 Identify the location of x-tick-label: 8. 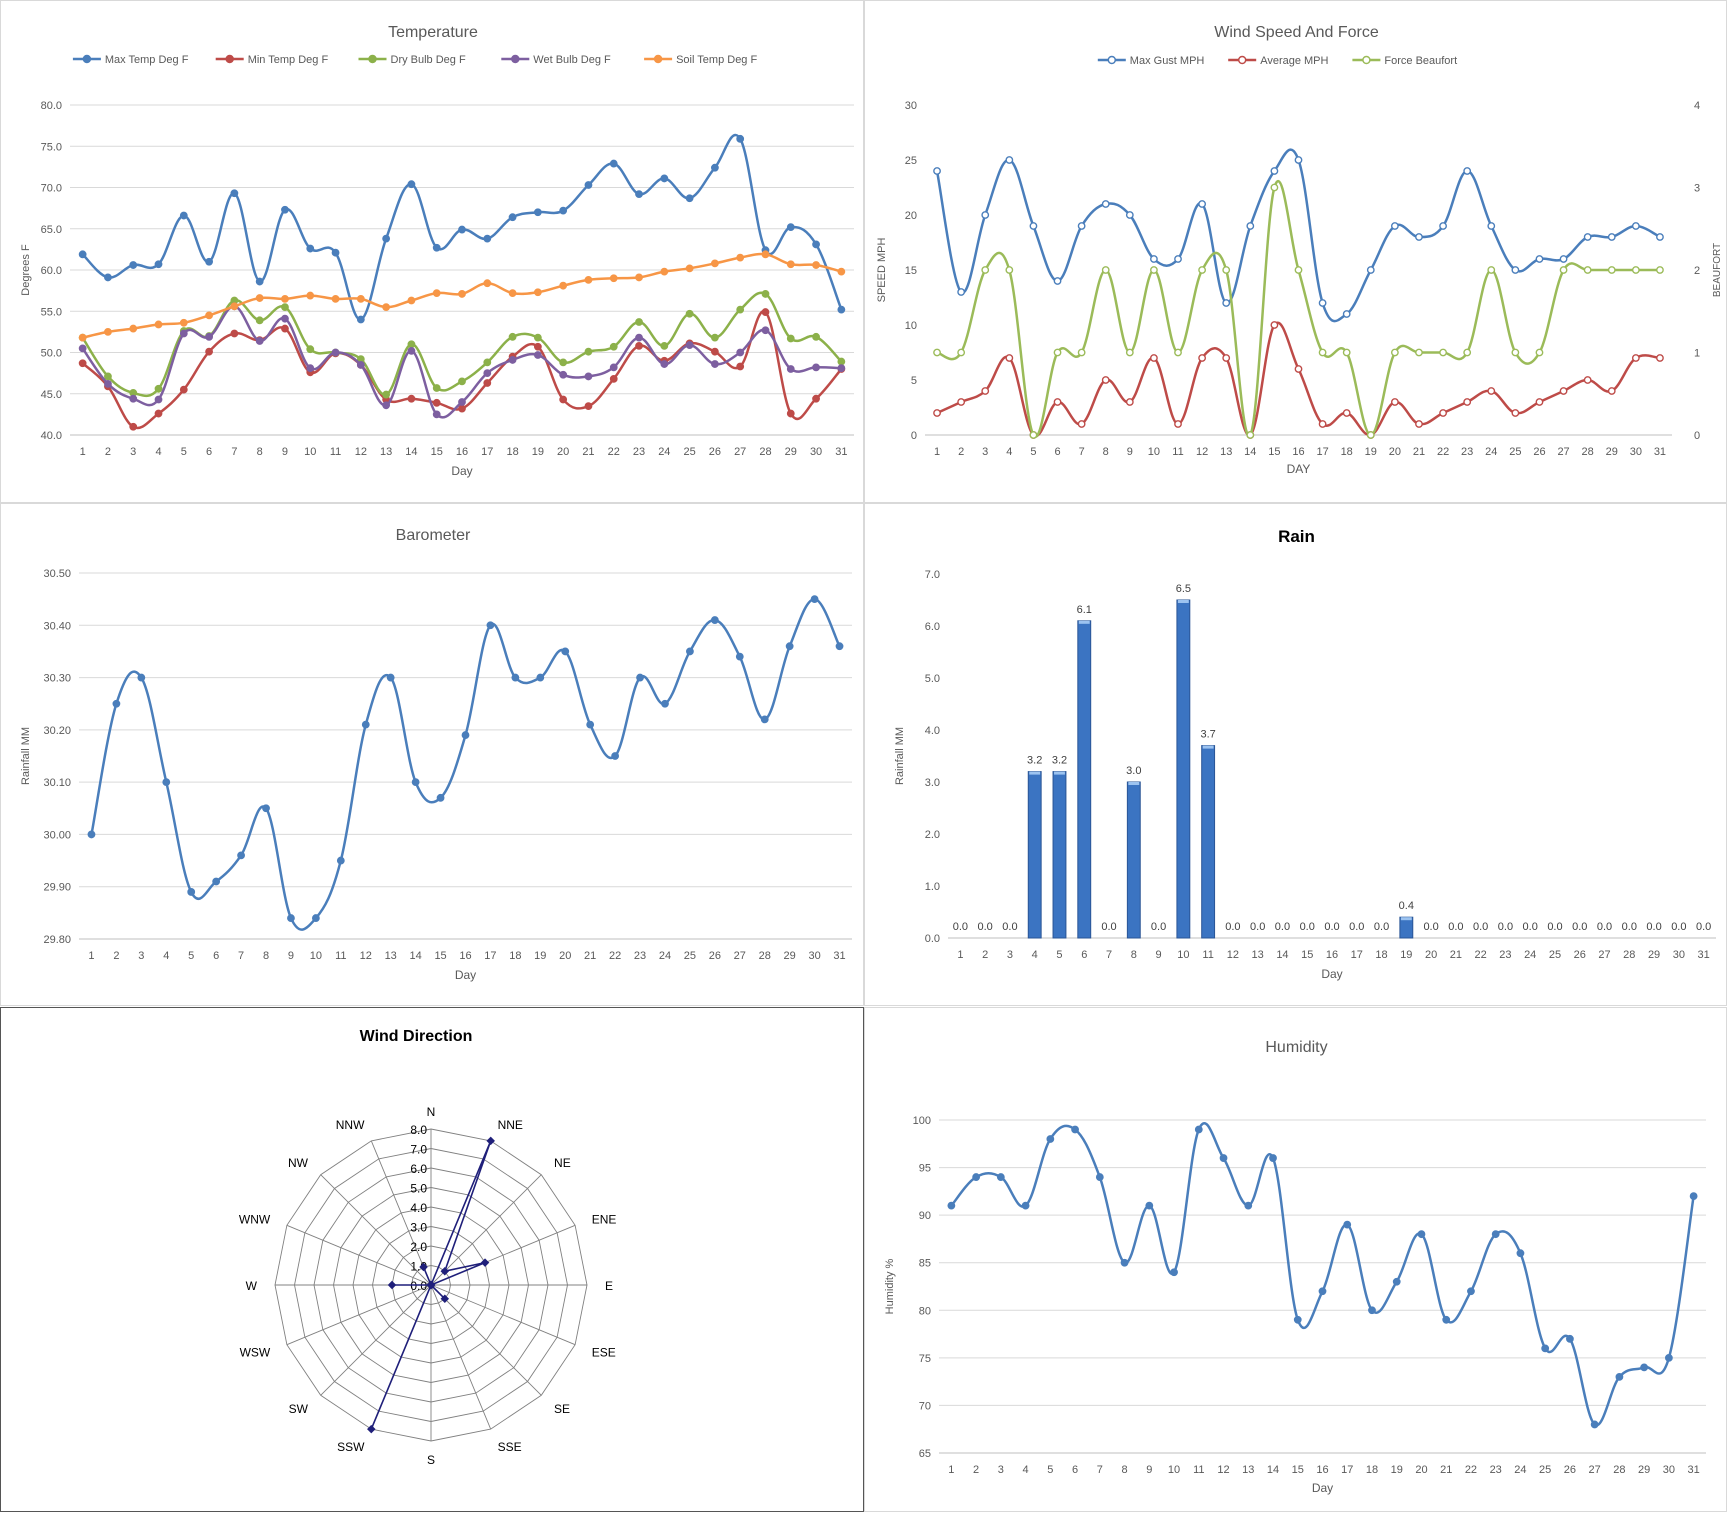
(1125, 1470).